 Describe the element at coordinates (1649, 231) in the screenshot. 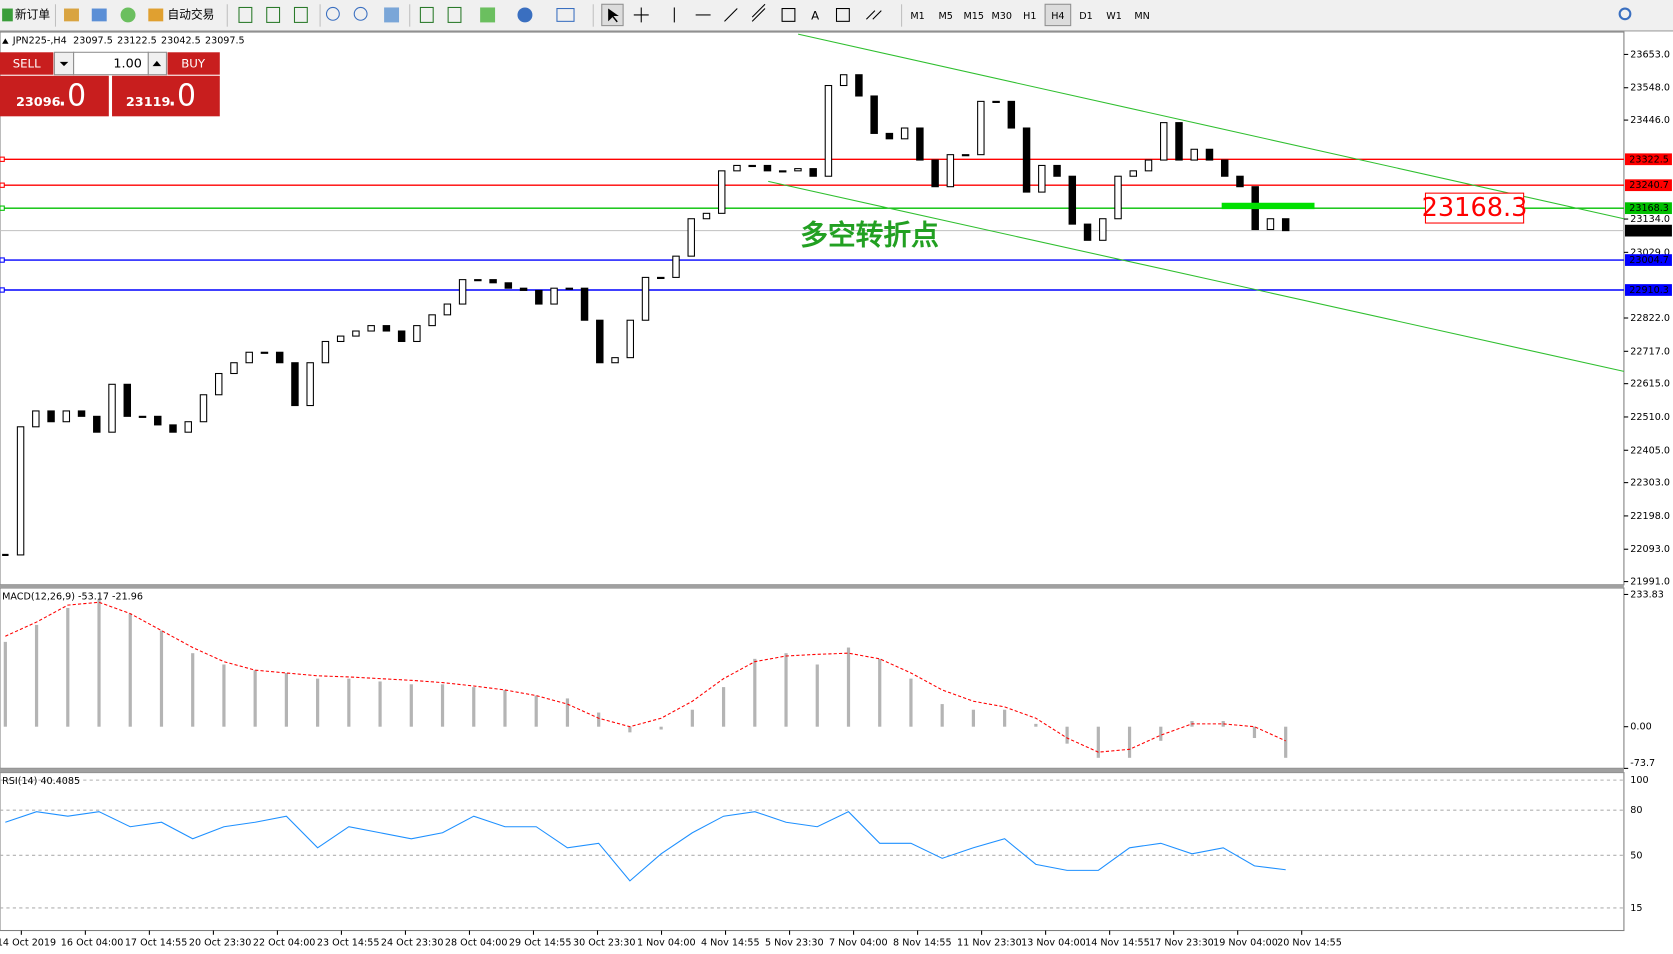

I see `level-label: 23097.5` at that location.